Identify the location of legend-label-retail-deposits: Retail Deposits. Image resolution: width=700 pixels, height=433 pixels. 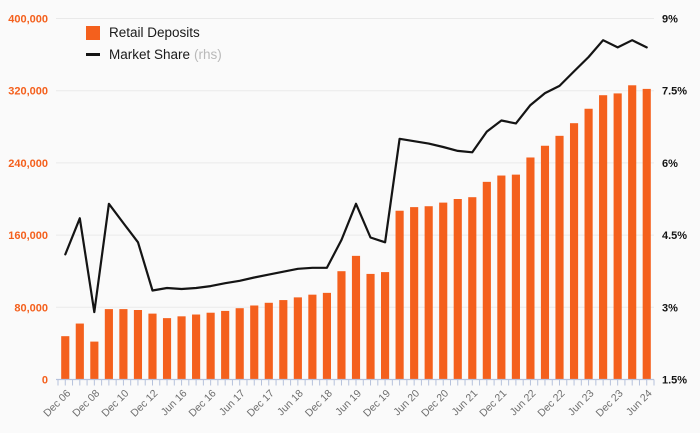
(154, 32).